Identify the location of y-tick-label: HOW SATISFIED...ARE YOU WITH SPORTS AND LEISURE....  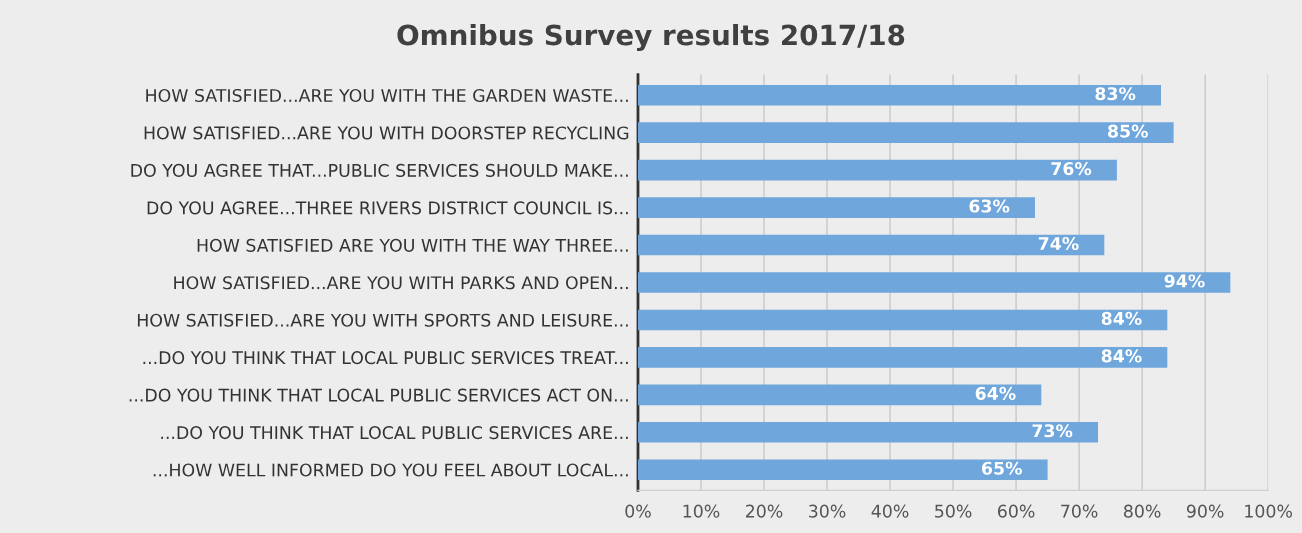
(382, 320).